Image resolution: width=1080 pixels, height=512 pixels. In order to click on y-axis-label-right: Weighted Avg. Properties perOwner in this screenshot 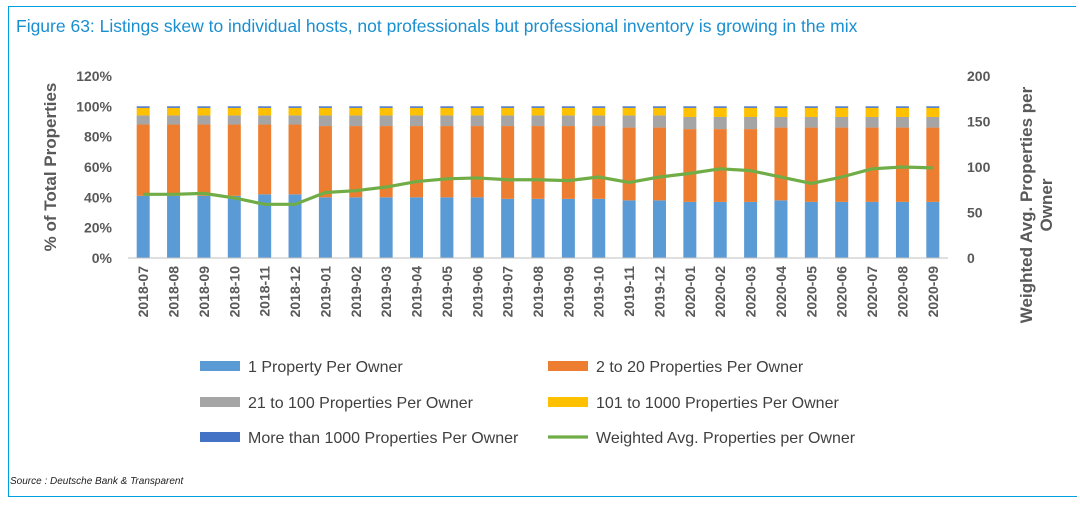, I will do `click(1036, 204)`.